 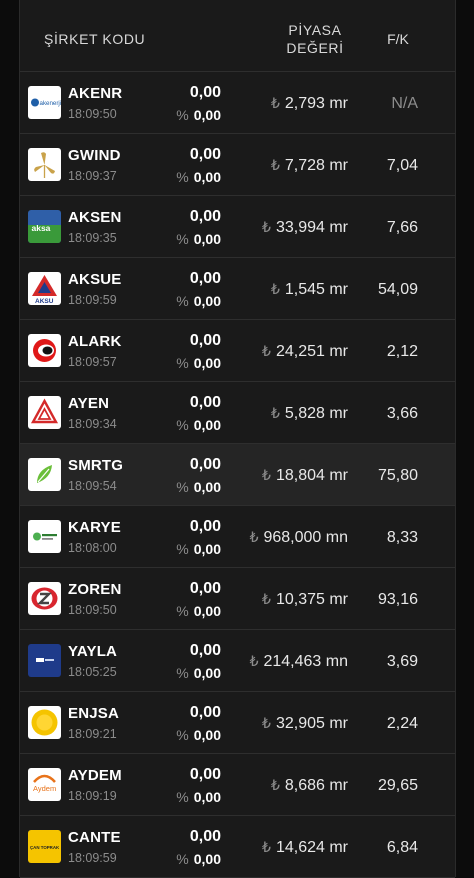 I want to click on stock-code: ZOREN, so click(x=95, y=589).